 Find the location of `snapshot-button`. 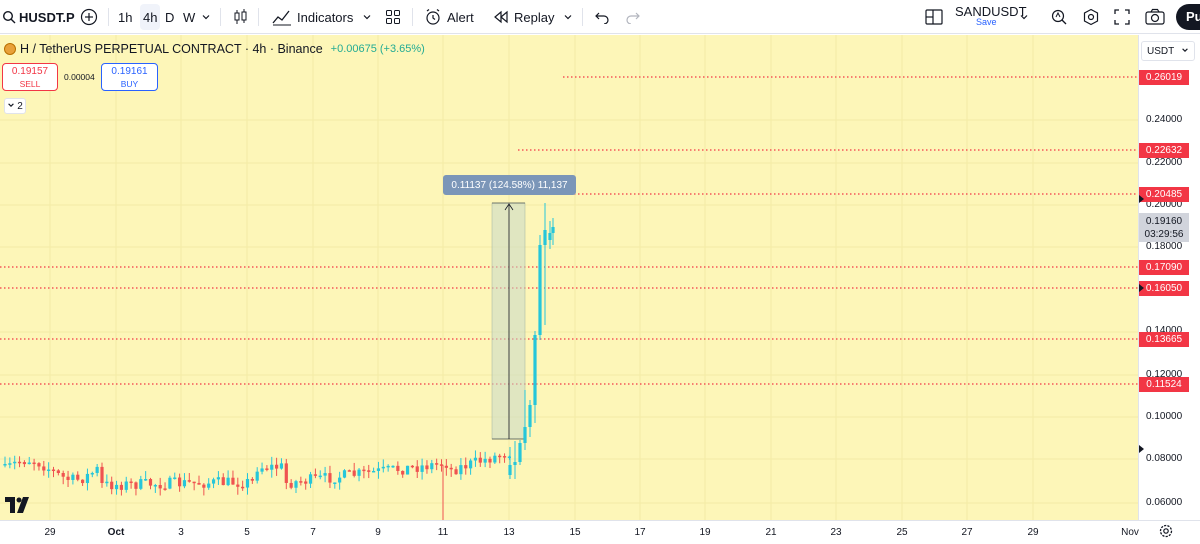

snapshot-button is located at coordinates (1155, 17).